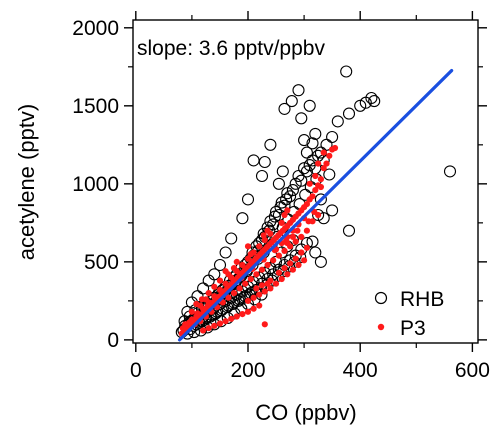  What do you see at coordinates (95, 28) in the screenshot?
I see `y-tick-label: 2000` at bounding box center [95, 28].